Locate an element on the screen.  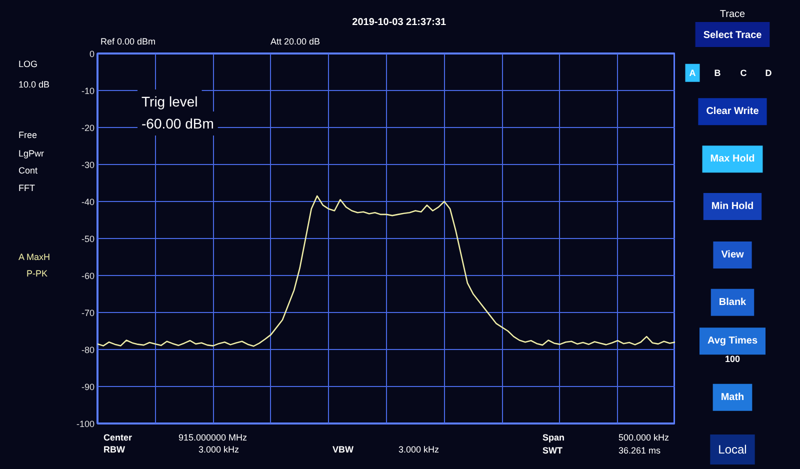
y-tick-label: -10 is located at coordinates (88, 91).